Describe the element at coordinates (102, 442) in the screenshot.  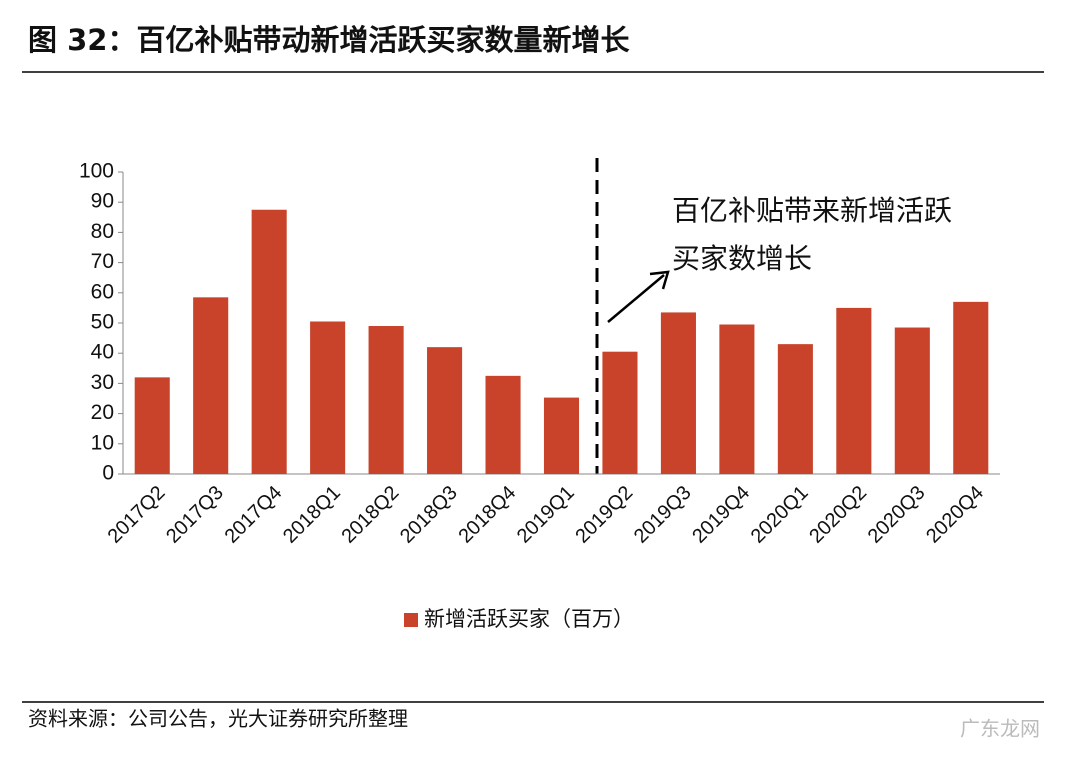
I see `y-tick-label: 10` at that location.